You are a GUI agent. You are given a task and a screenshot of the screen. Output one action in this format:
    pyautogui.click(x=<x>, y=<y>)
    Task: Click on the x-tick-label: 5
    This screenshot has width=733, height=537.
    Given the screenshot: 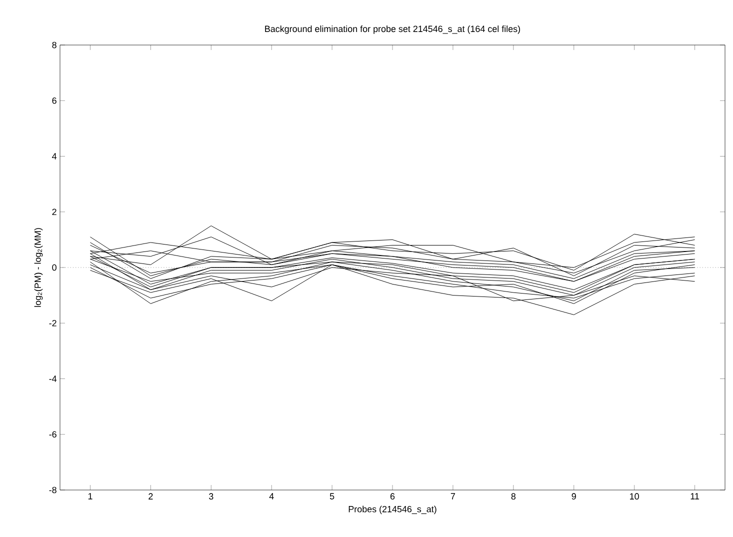 What is the action you would take?
    pyautogui.click(x=332, y=496)
    